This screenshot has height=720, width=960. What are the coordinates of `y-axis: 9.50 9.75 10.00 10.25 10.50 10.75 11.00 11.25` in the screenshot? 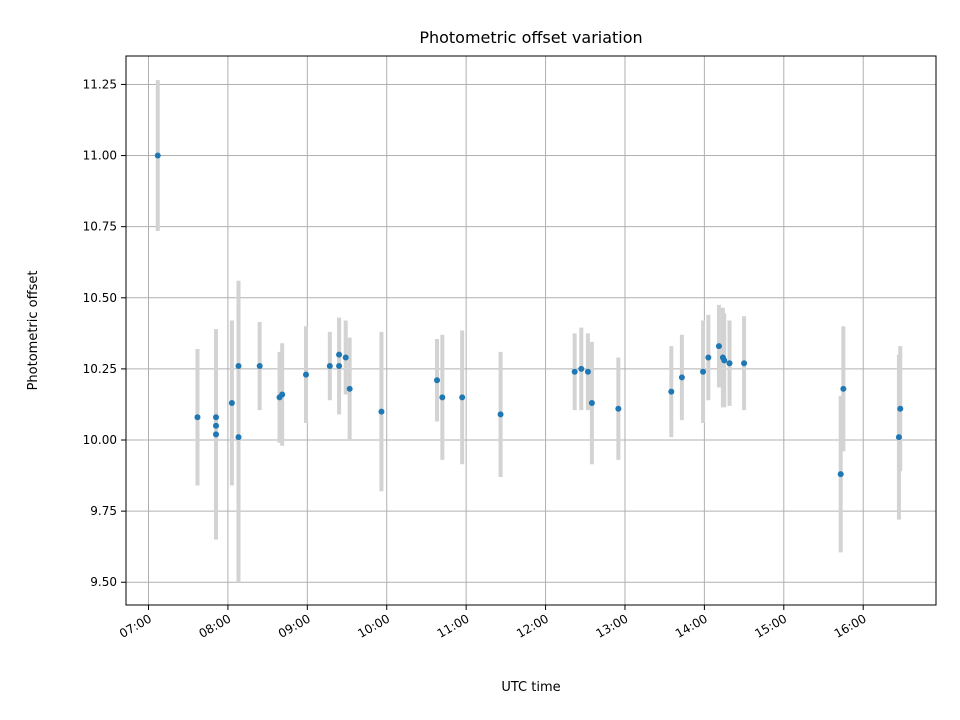 It's located at (104, 333).